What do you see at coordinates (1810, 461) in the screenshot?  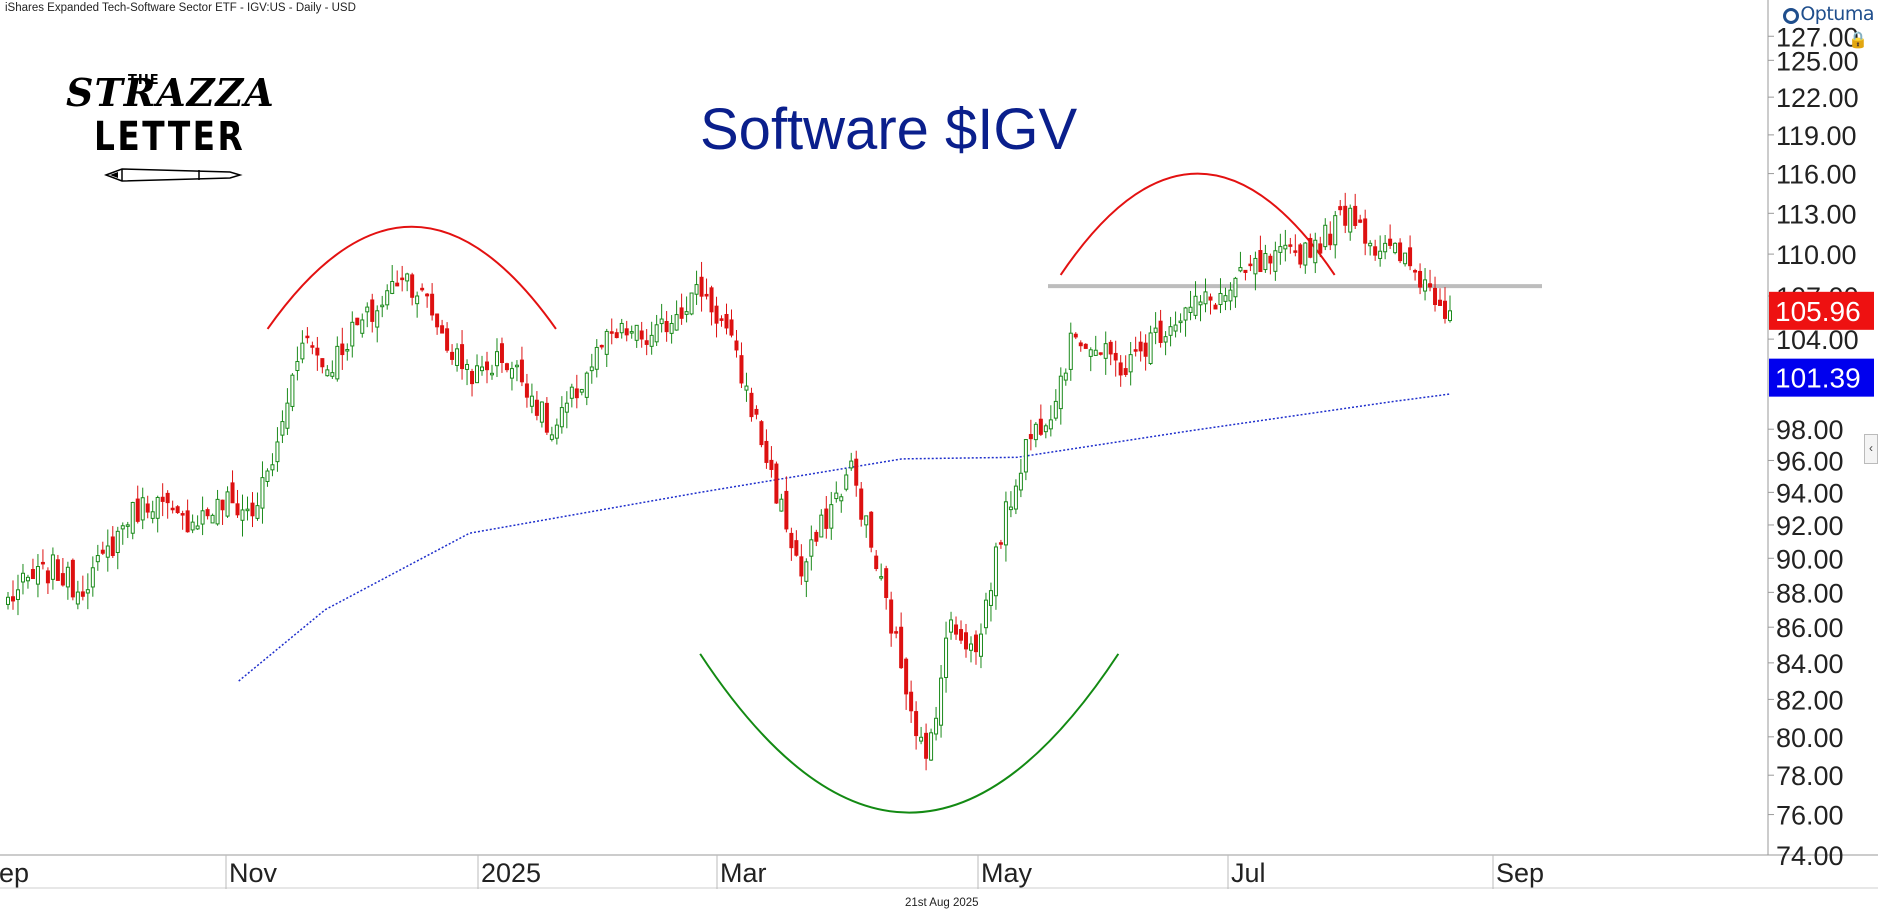 I see `y-tick-label: 96.00` at bounding box center [1810, 461].